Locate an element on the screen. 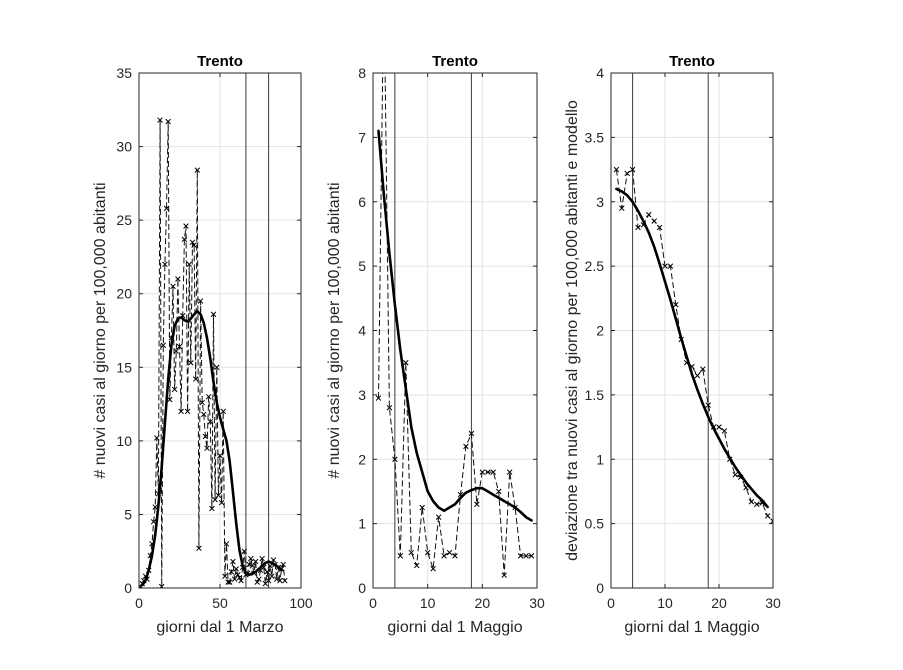 This screenshot has width=903, height=670. y-tick-label: 5 is located at coordinates (128, 514).